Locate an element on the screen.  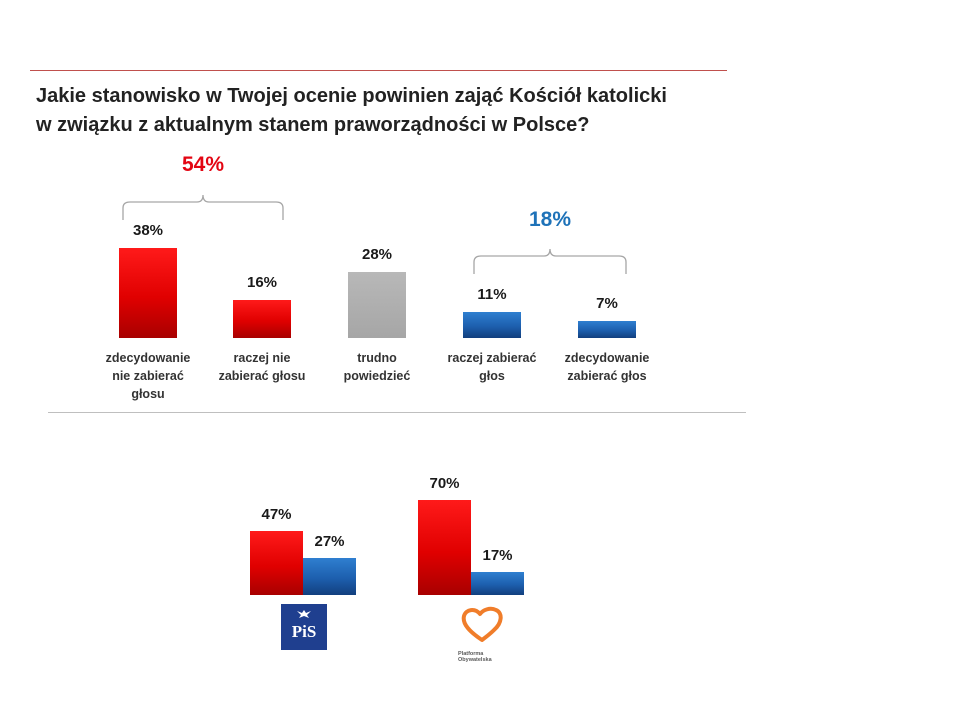
category-label: zdecydowanie nie zabierać głosu is located at coordinates (148, 376).